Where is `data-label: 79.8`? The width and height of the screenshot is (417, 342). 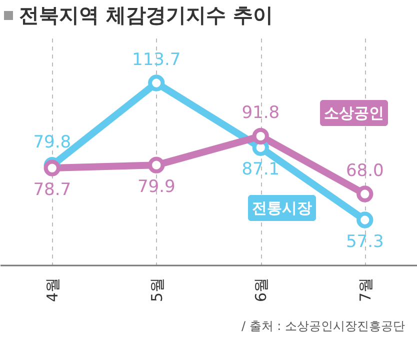
data-label: 79.8 is located at coordinates (52, 142).